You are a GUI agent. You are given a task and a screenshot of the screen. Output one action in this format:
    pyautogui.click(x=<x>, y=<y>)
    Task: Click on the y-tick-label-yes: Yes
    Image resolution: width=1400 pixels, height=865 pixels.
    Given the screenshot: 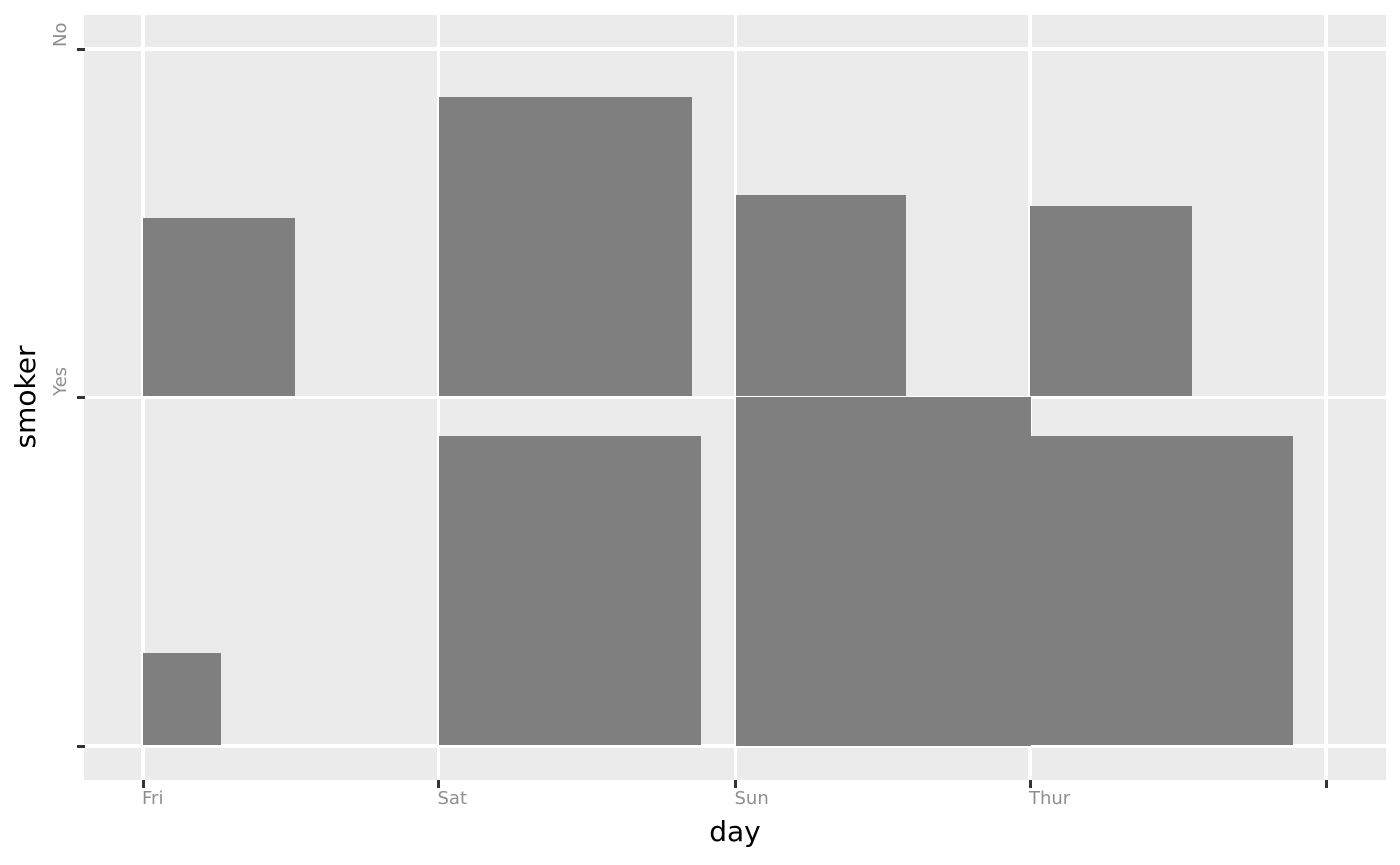 What is the action you would take?
    pyautogui.click(x=60, y=381)
    